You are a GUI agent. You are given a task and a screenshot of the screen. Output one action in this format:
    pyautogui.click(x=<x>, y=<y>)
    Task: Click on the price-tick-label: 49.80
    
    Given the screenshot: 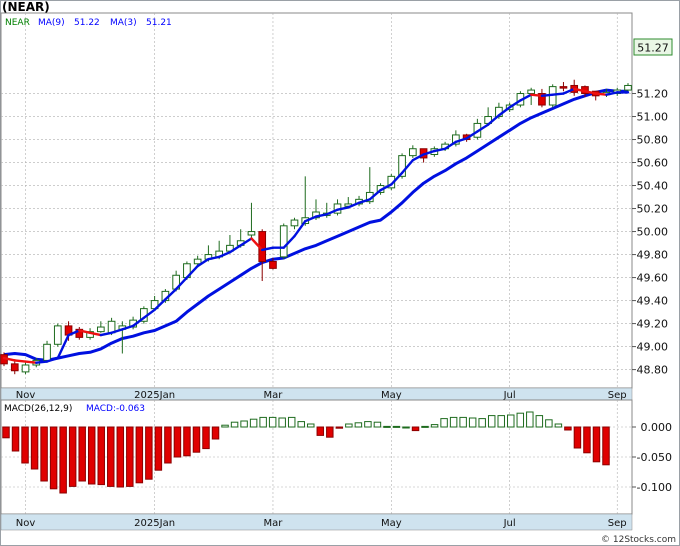 What is the action you would take?
    pyautogui.click(x=653, y=255)
    